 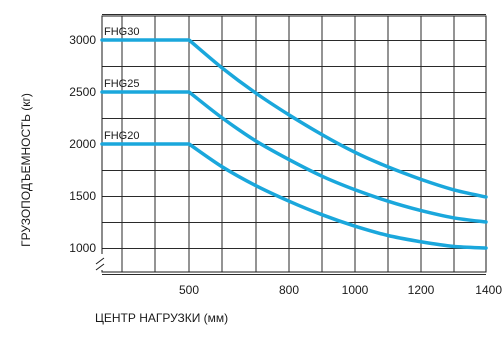 What do you see at coordinates (82, 92) in the screenshot?
I see `y-tick-label: 2500` at bounding box center [82, 92].